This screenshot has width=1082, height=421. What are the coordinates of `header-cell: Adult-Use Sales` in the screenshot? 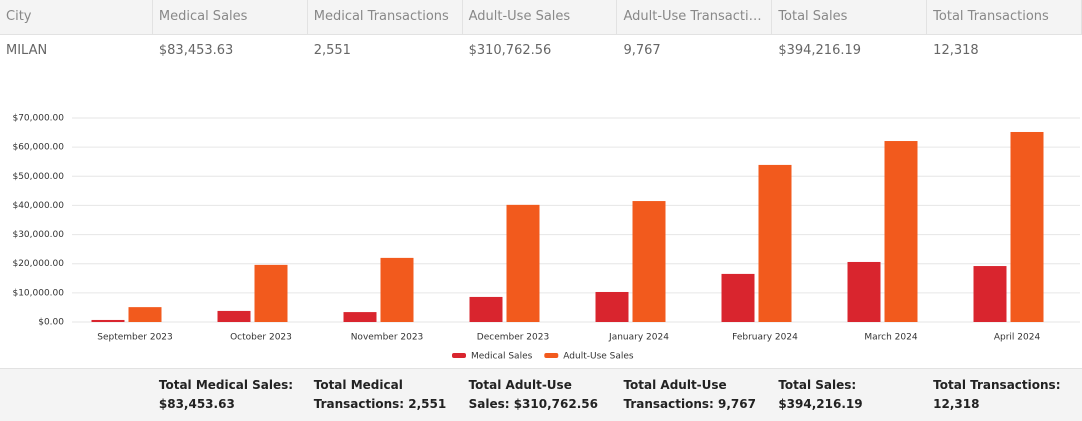 It's located at (540, 17).